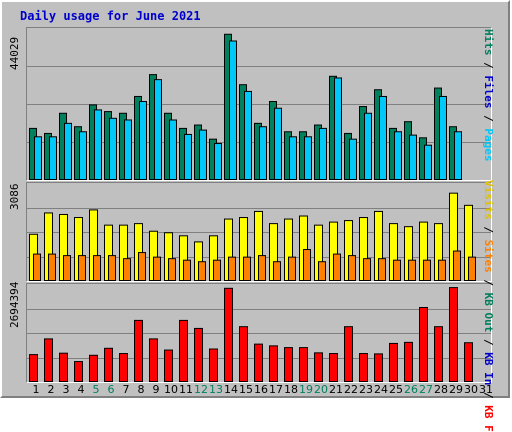  I want to click on x-tick-label: 19, so click(306, 389).